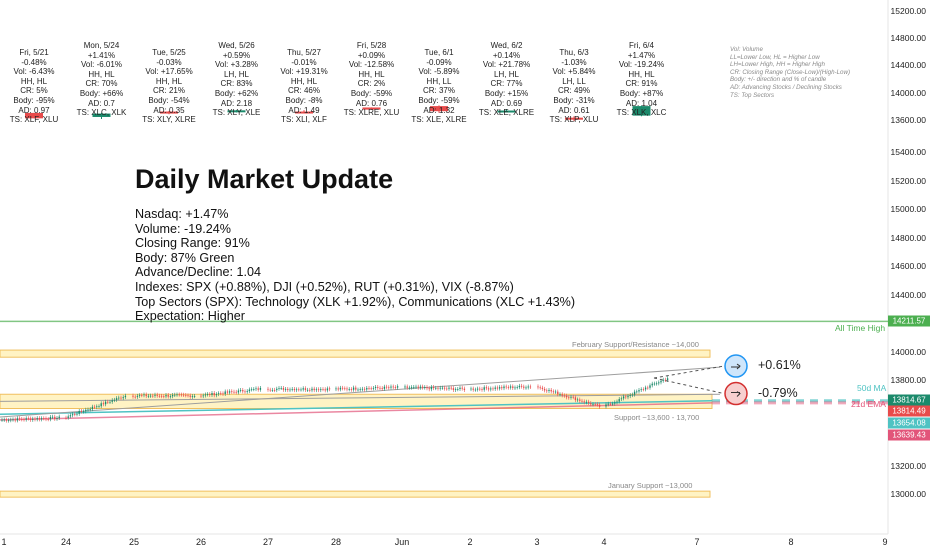 The image size is (932, 550). I want to click on day-stat-line: CR: 83%, so click(236, 84).